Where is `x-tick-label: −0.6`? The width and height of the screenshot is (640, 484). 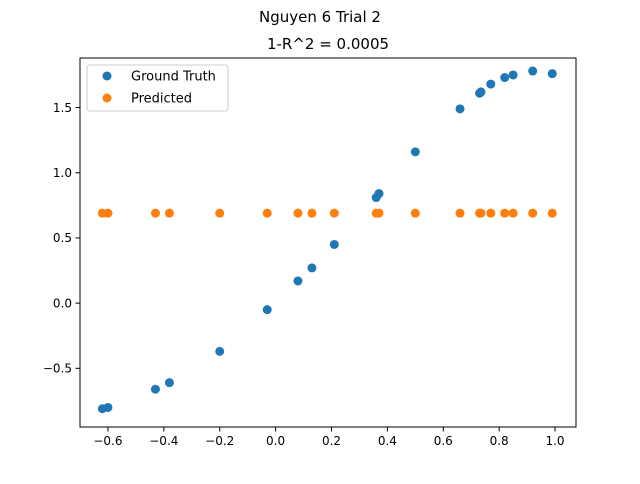 x-tick-label: −0.6 is located at coordinates (107, 441).